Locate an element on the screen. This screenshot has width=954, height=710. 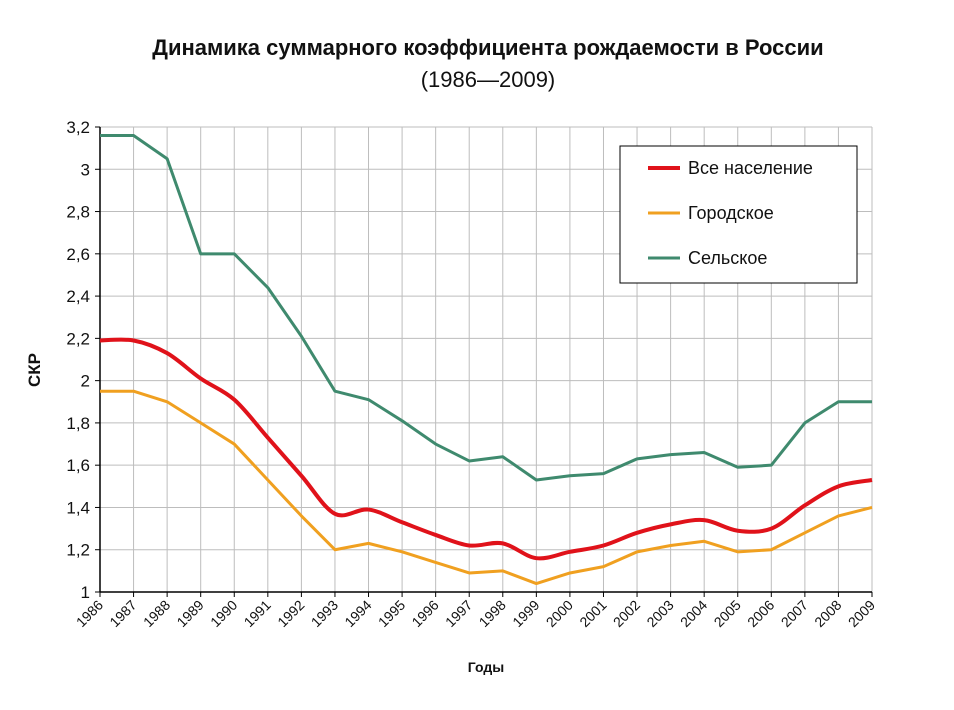
y-tick-label: 2,2 is located at coordinates (78, 338).